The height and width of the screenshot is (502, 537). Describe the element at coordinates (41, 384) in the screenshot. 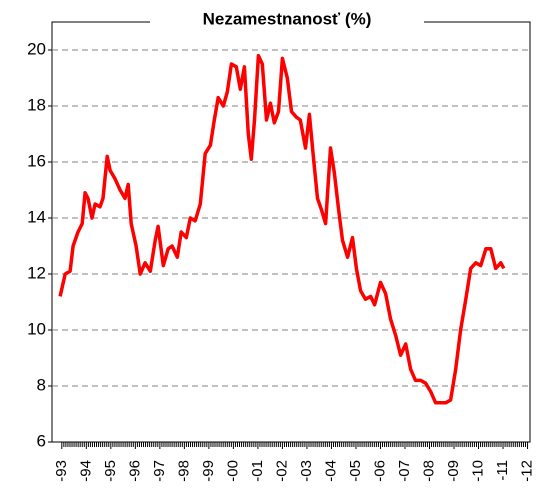

I see `y-tick-label: 8` at that location.